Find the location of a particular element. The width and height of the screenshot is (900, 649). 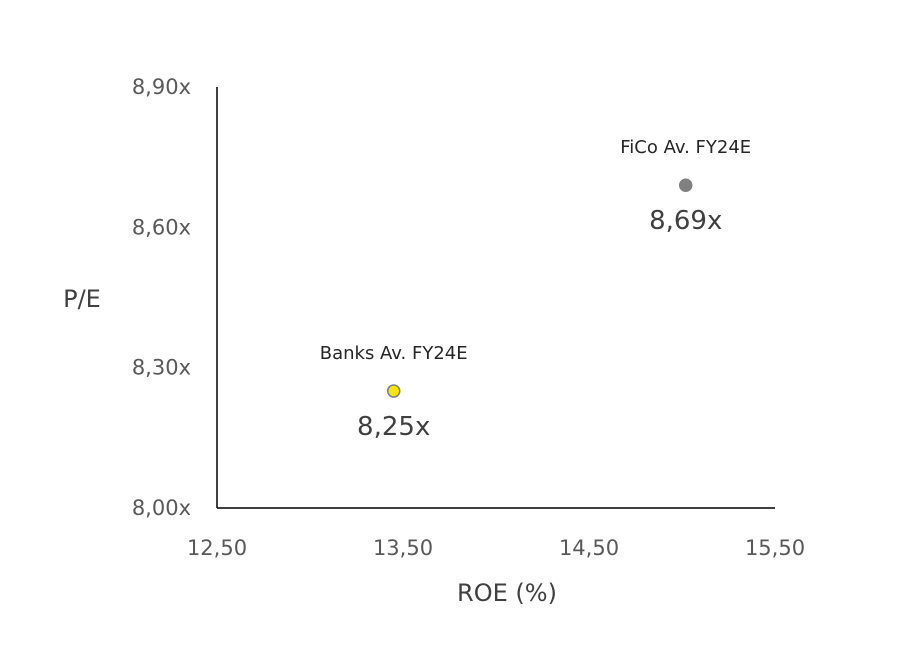

y-tick-label: 8,90x is located at coordinates (161, 87).